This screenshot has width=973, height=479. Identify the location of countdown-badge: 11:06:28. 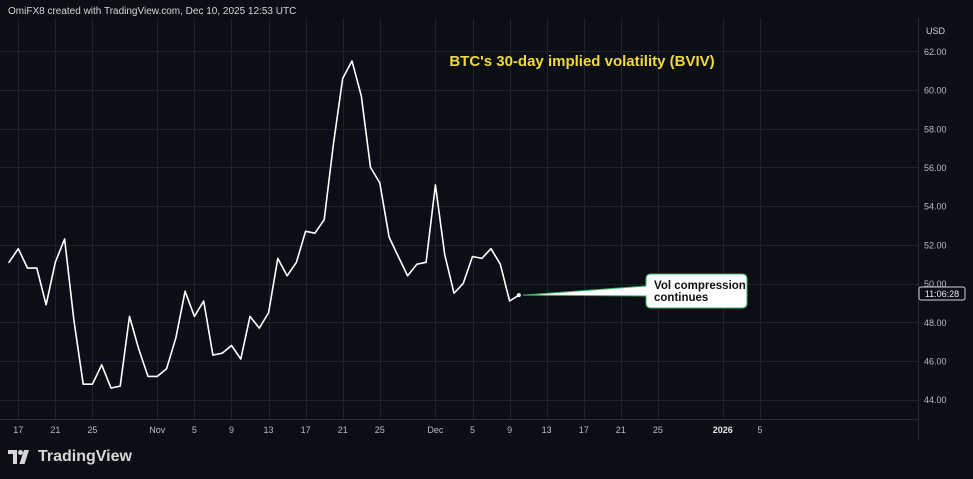
(942, 293).